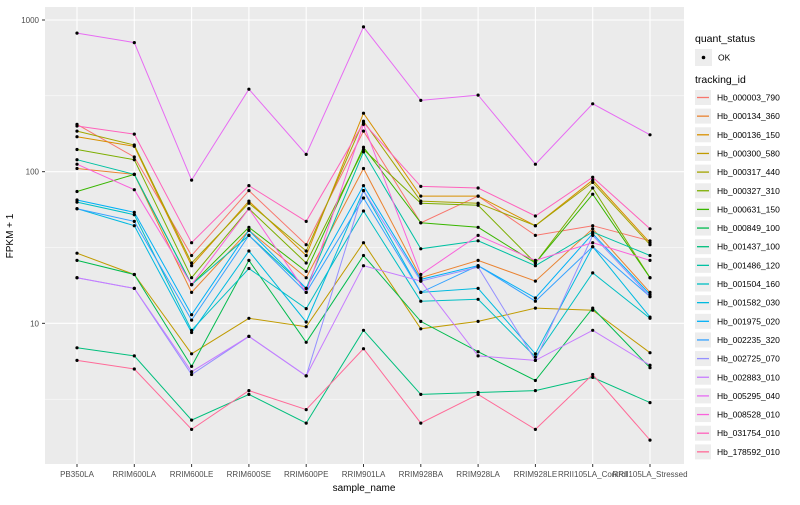 This screenshot has width=800, height=505. Describe the element at coordinates (748, 209) in the screenshot. I see `legend-item-label: Hb_000631_150` at that location.